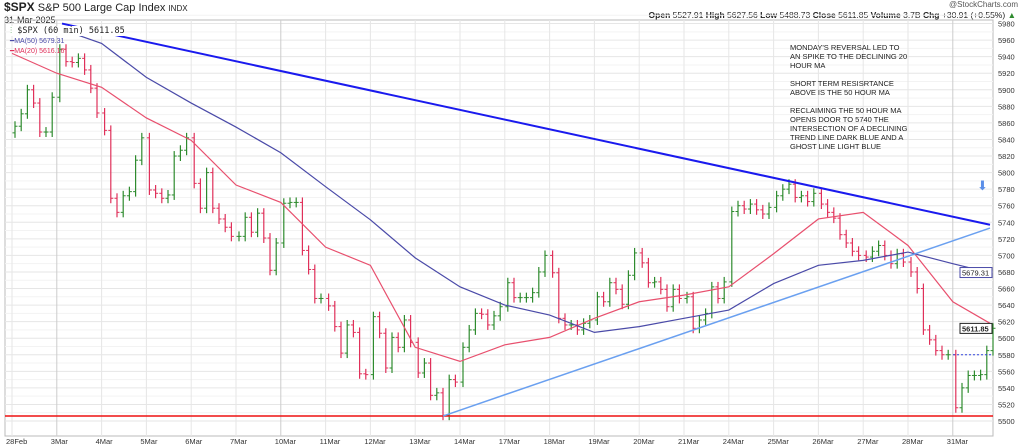  Describe the element at coordinates (105, 441) in the screenshot. I see `x-tick-label: 4Mar` at that location.